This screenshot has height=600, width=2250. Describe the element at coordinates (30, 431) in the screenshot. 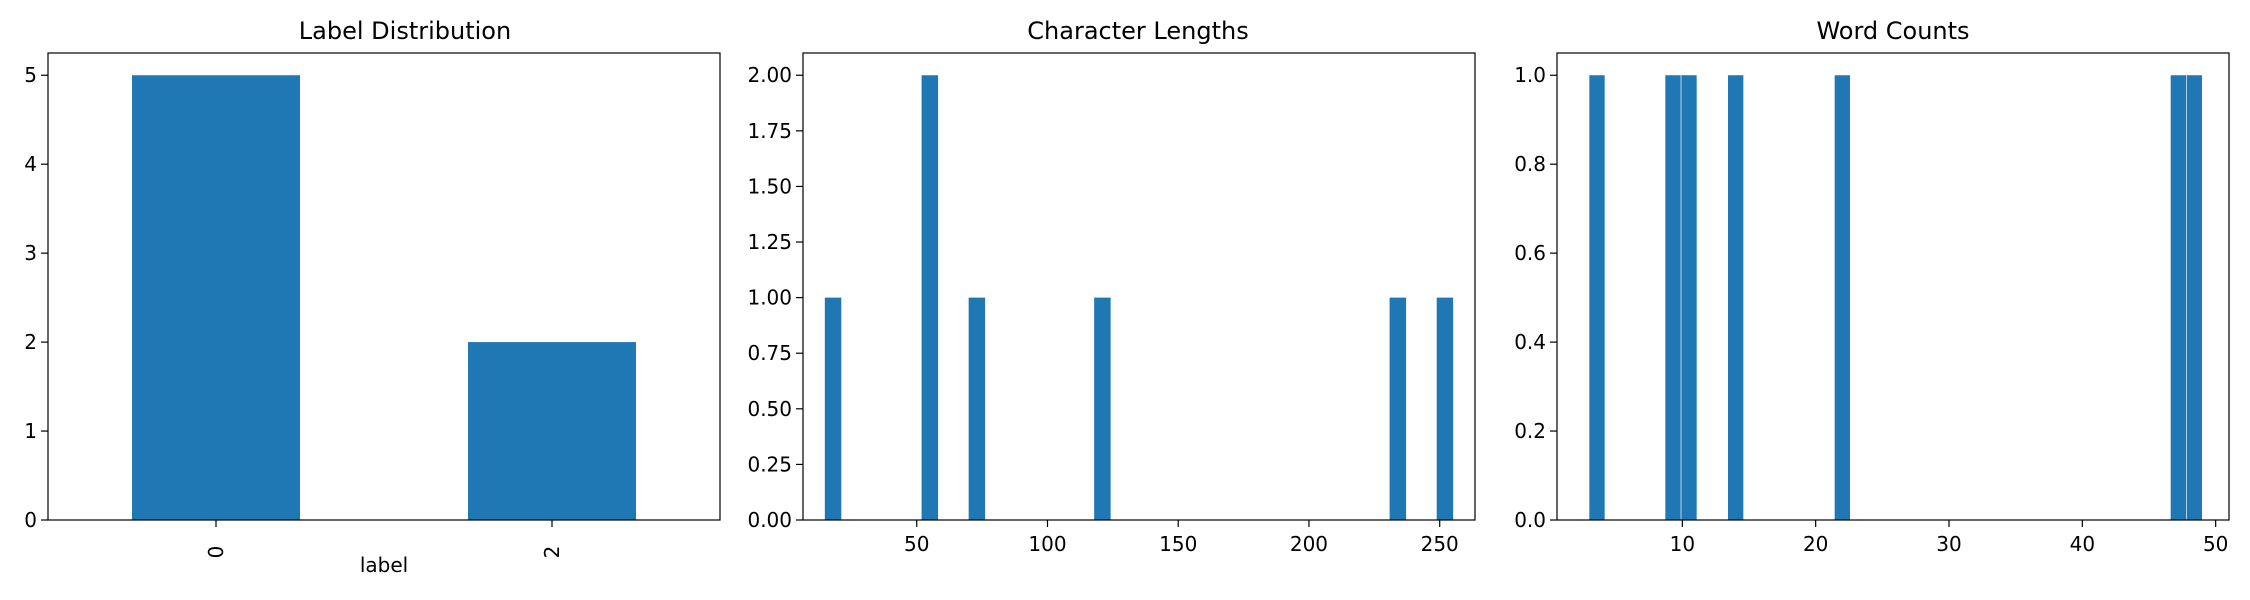

I see `y-tick-label: 1` at that location.